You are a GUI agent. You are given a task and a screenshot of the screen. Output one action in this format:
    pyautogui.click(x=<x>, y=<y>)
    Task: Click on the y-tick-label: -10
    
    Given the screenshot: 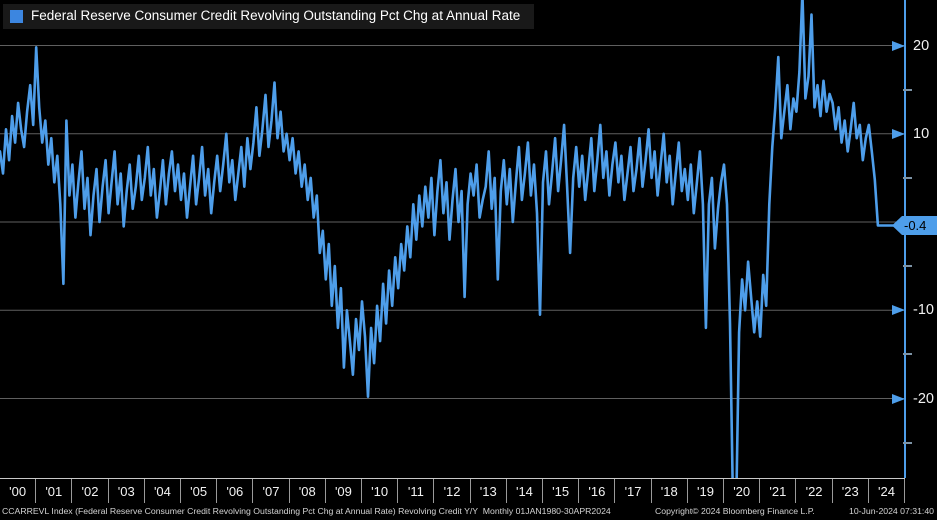 What is the action you would take?
    pyautogui.click(x=923, y=310)
    